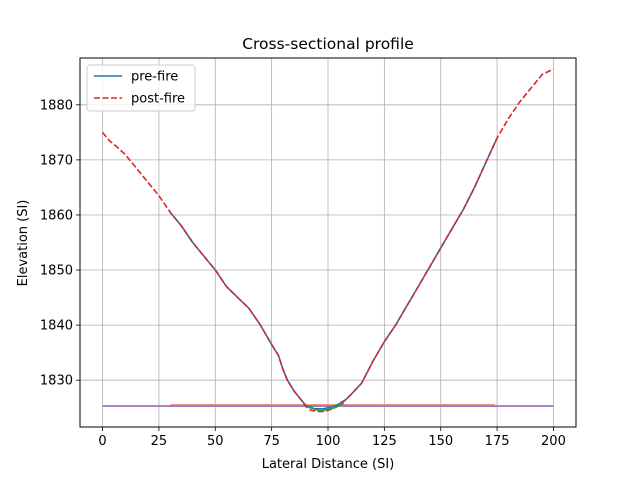  I want to click on y-tick-label: 1830, so click(56, 381).